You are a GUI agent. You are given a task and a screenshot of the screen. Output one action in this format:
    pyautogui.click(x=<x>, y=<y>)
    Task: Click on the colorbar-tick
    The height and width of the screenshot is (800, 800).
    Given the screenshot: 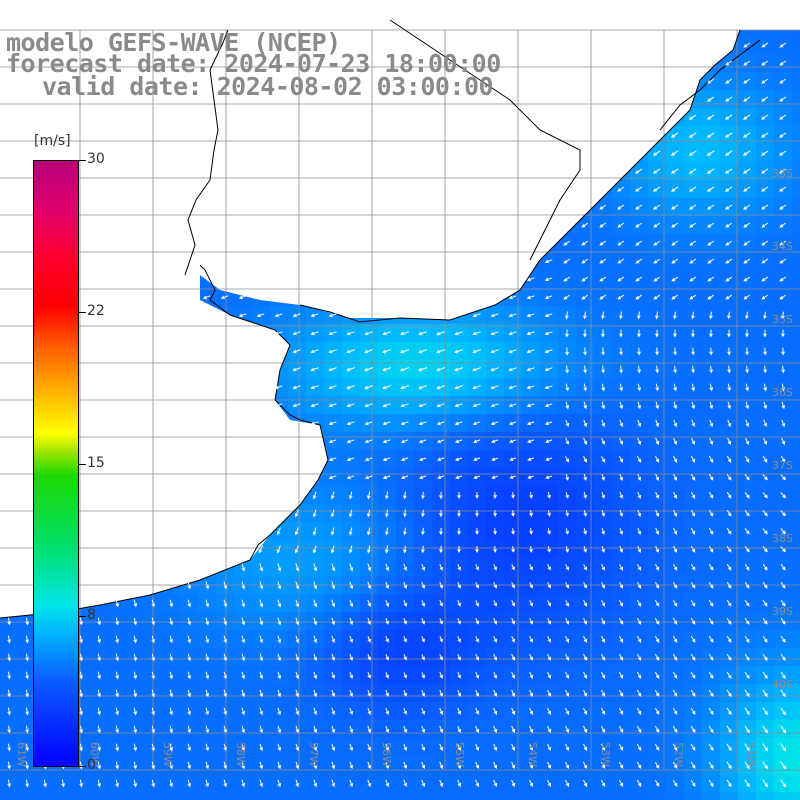 What is the action you would take?
    pyautogui.click(x=82, y=160)
    